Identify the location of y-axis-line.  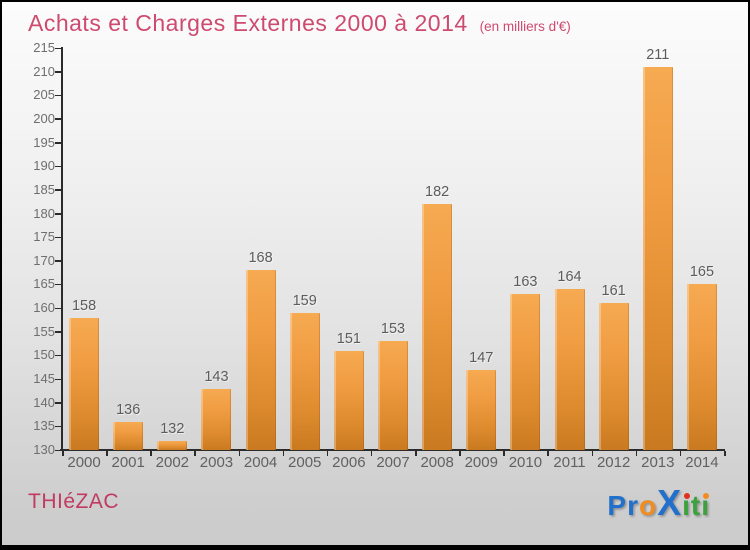
(62, 248).